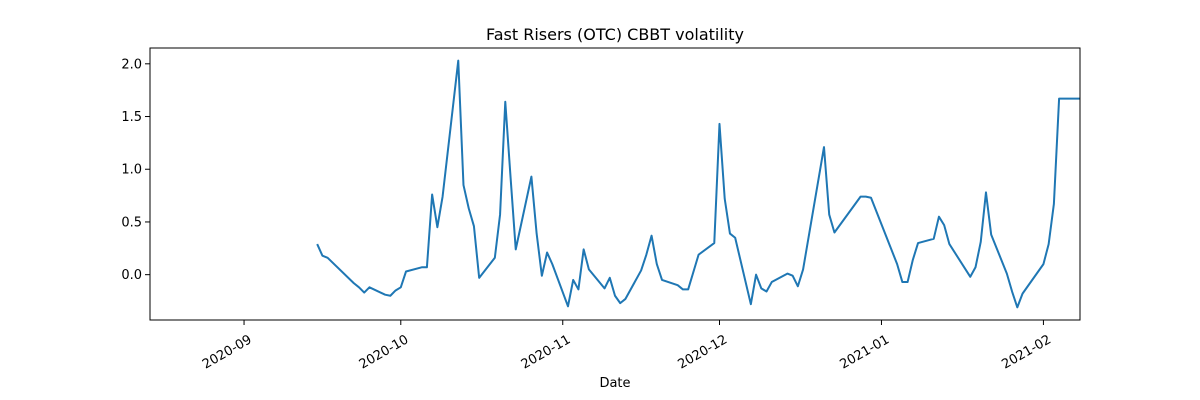 Image resolution: width=1200 pixels, height=400 pixels. I want to click on chart-title: Fast Risers (OTC) CBBT volatility, so click(615, 34).